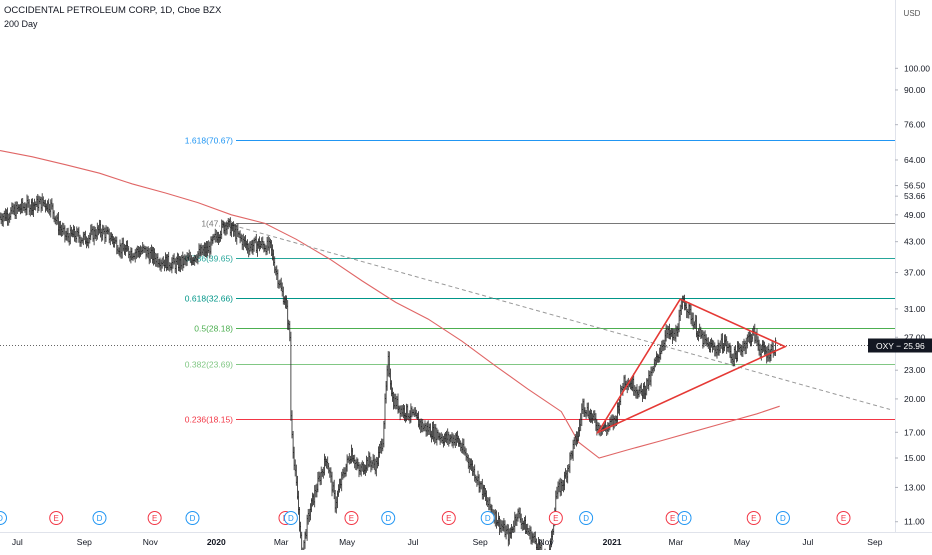 The image size is (932, 555). Describe the element at coordinates (915, 399) in the screenshot. I see `price-tick-label: 20.00` at that location.